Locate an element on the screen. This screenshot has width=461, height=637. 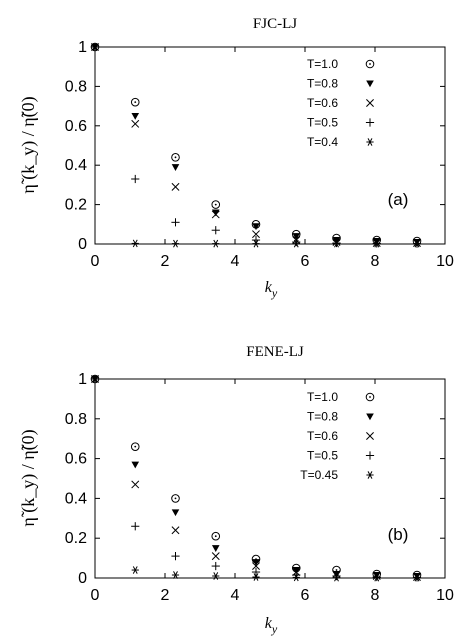
y-tick-label: 0.2 is located at coordinates (76, 205).